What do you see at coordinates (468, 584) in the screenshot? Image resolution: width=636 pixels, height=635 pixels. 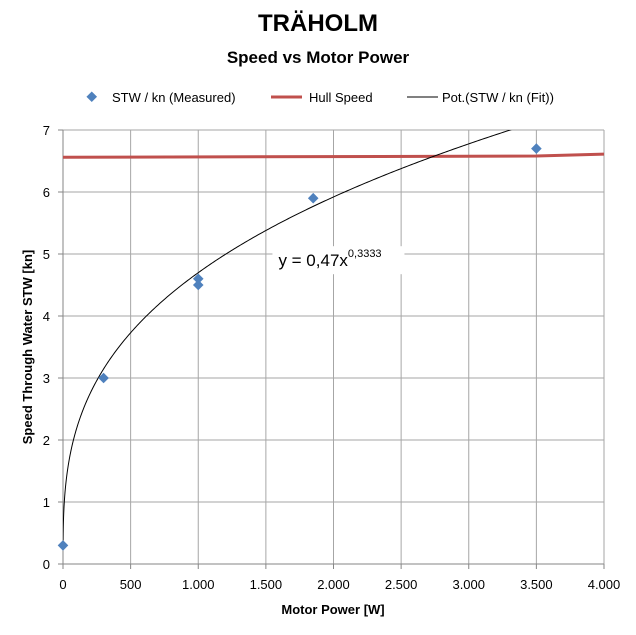 I see `x-tick-label: 3.000` at bounding box center [468, 584].